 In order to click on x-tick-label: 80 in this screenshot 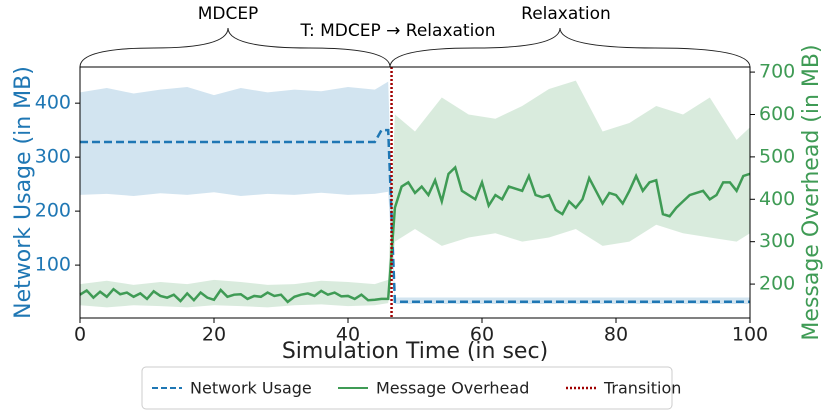, I will do `click(616, 335)`.